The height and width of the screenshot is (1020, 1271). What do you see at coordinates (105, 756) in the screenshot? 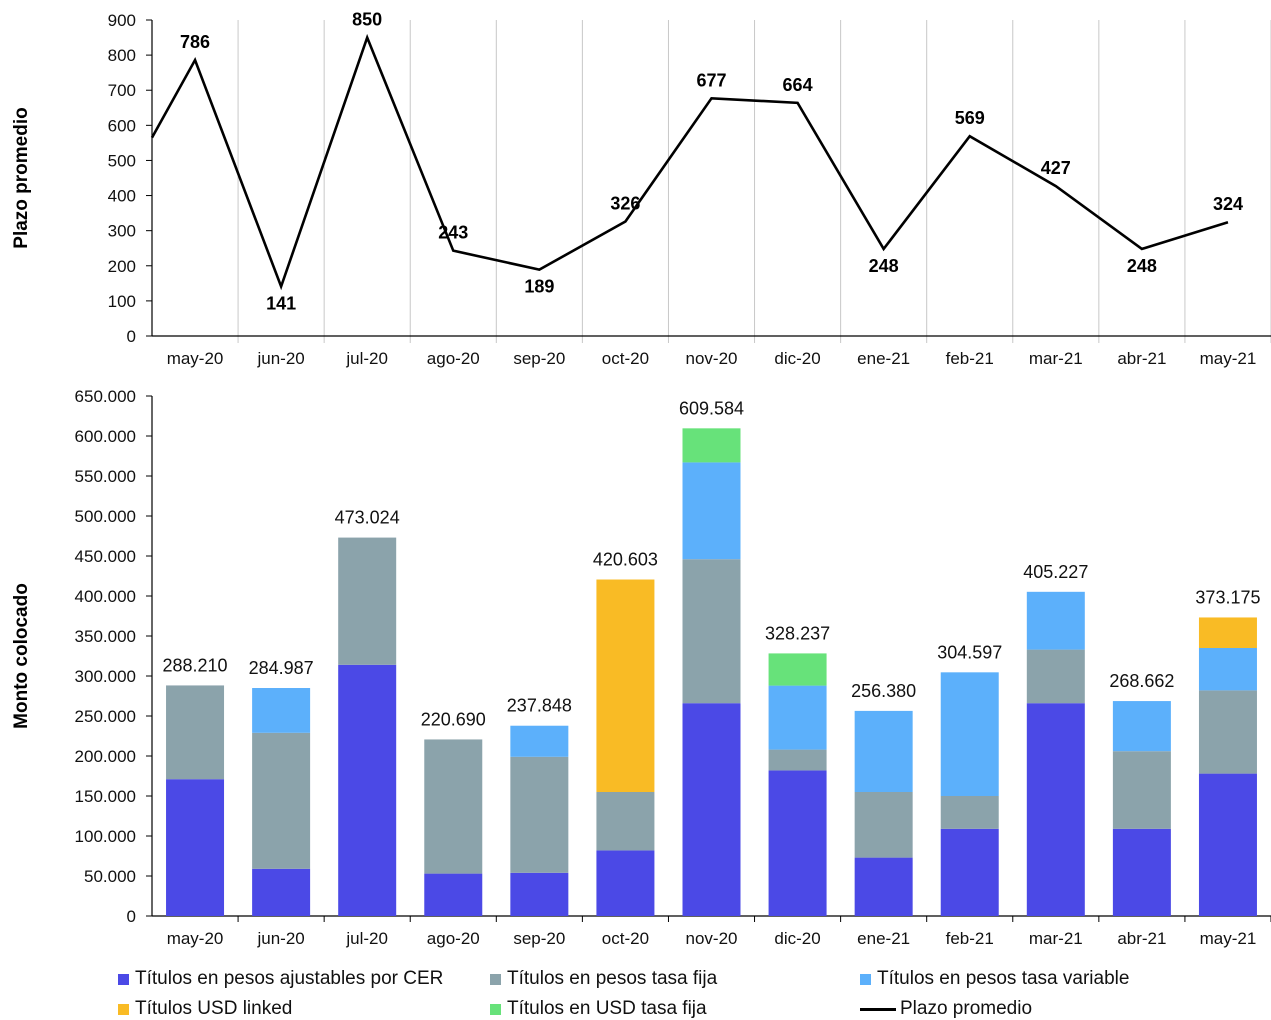
I see `bar-y-tick-label: 200.000` at bounding box center [105, 756].